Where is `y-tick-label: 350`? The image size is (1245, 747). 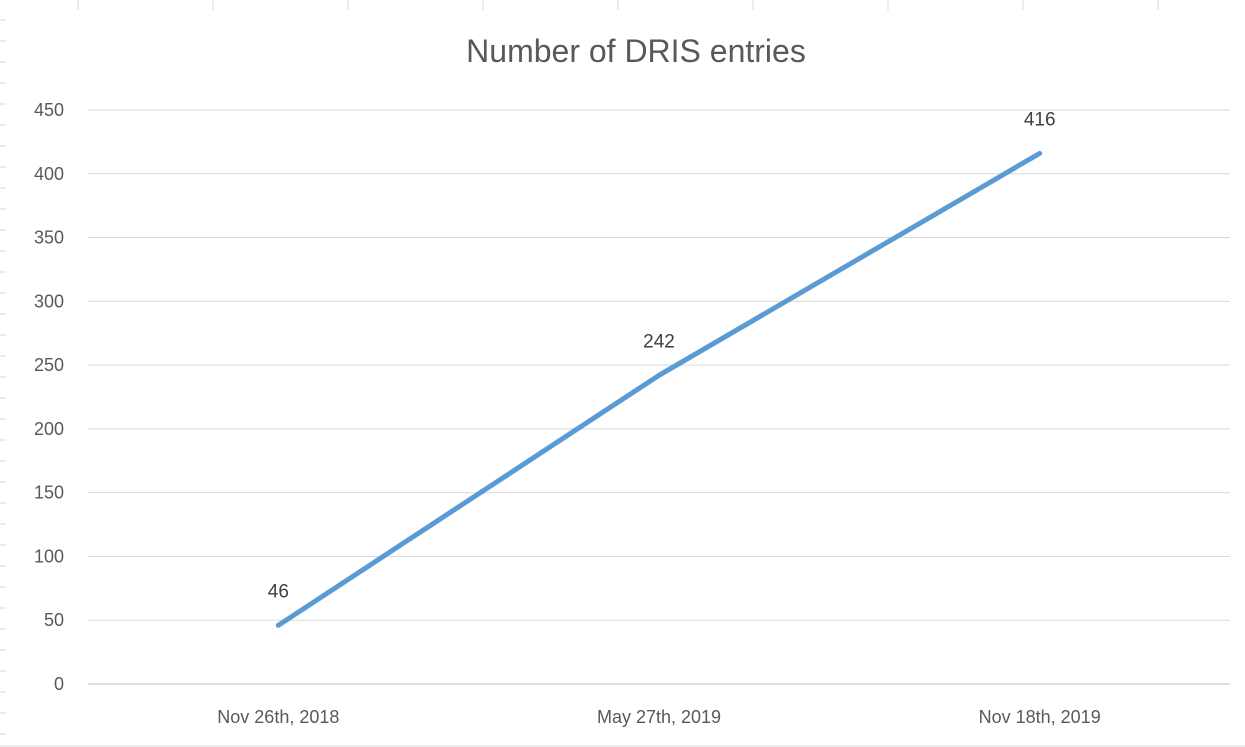 y-tick-label: 350 is located at coordinates (49, 238).